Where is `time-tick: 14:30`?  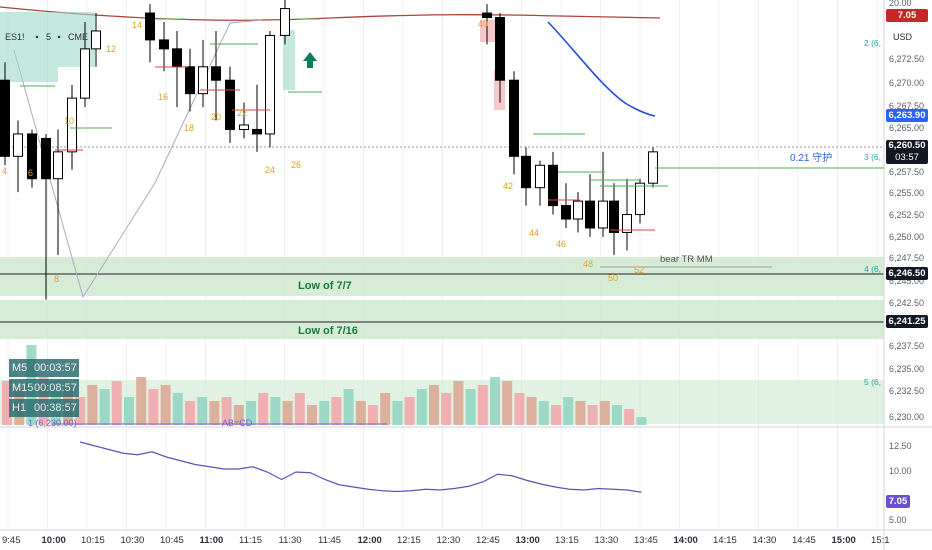
time-tick: 14:30 is located at coordinates (765, 540).